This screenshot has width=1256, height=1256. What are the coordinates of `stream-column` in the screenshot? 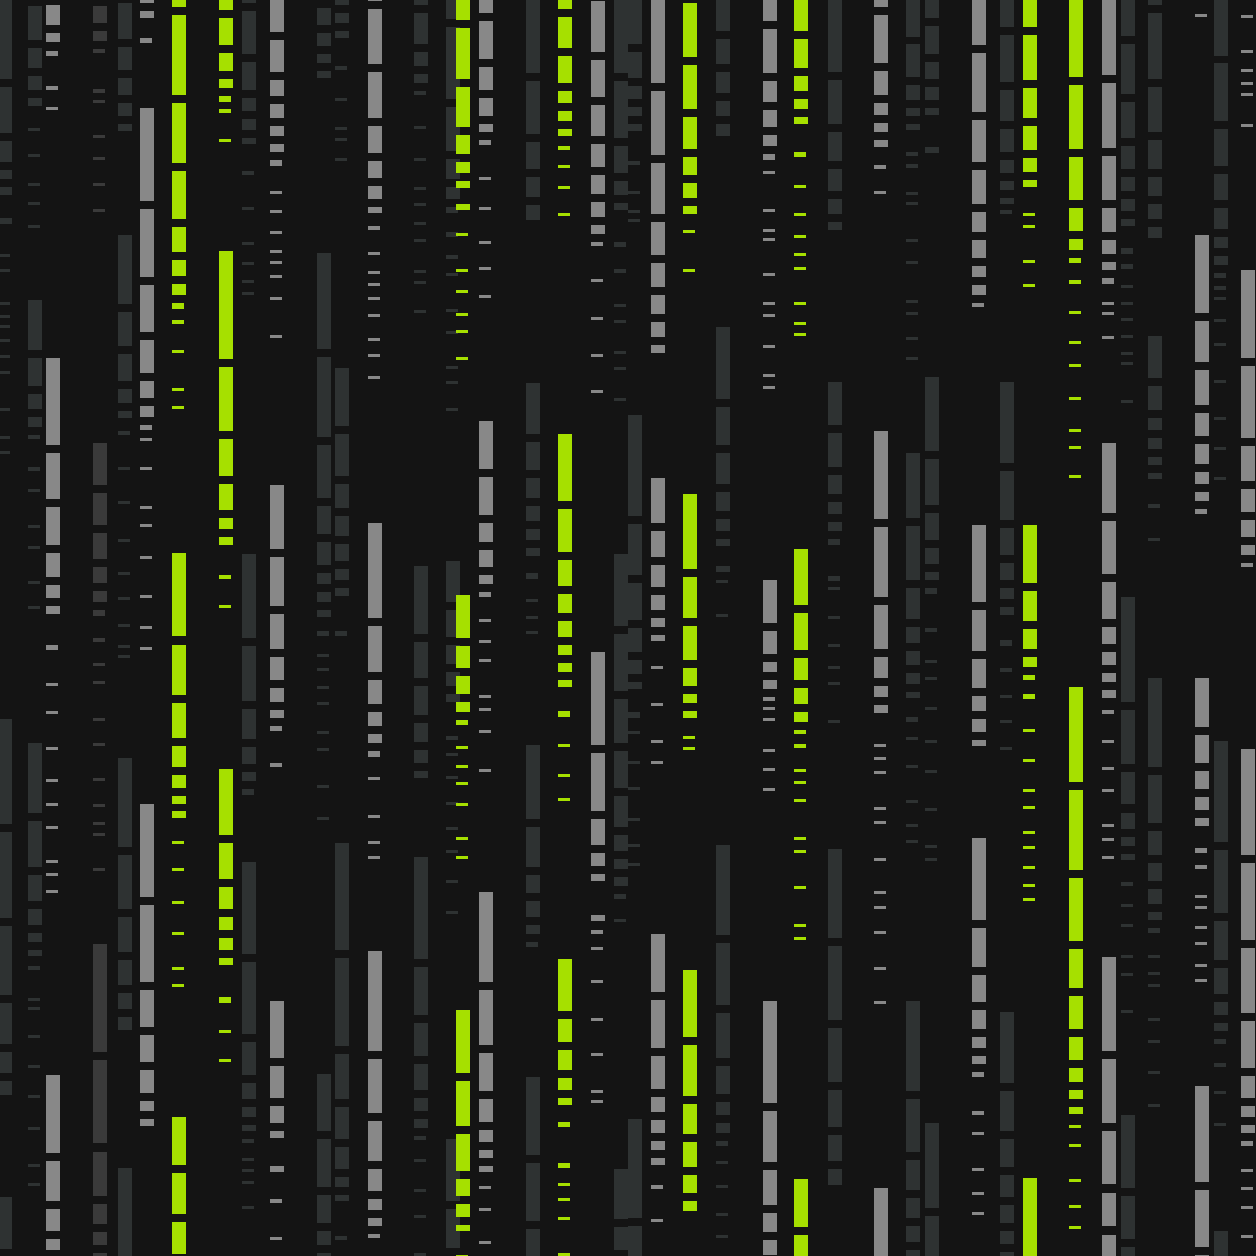 It's located at (35, 628).